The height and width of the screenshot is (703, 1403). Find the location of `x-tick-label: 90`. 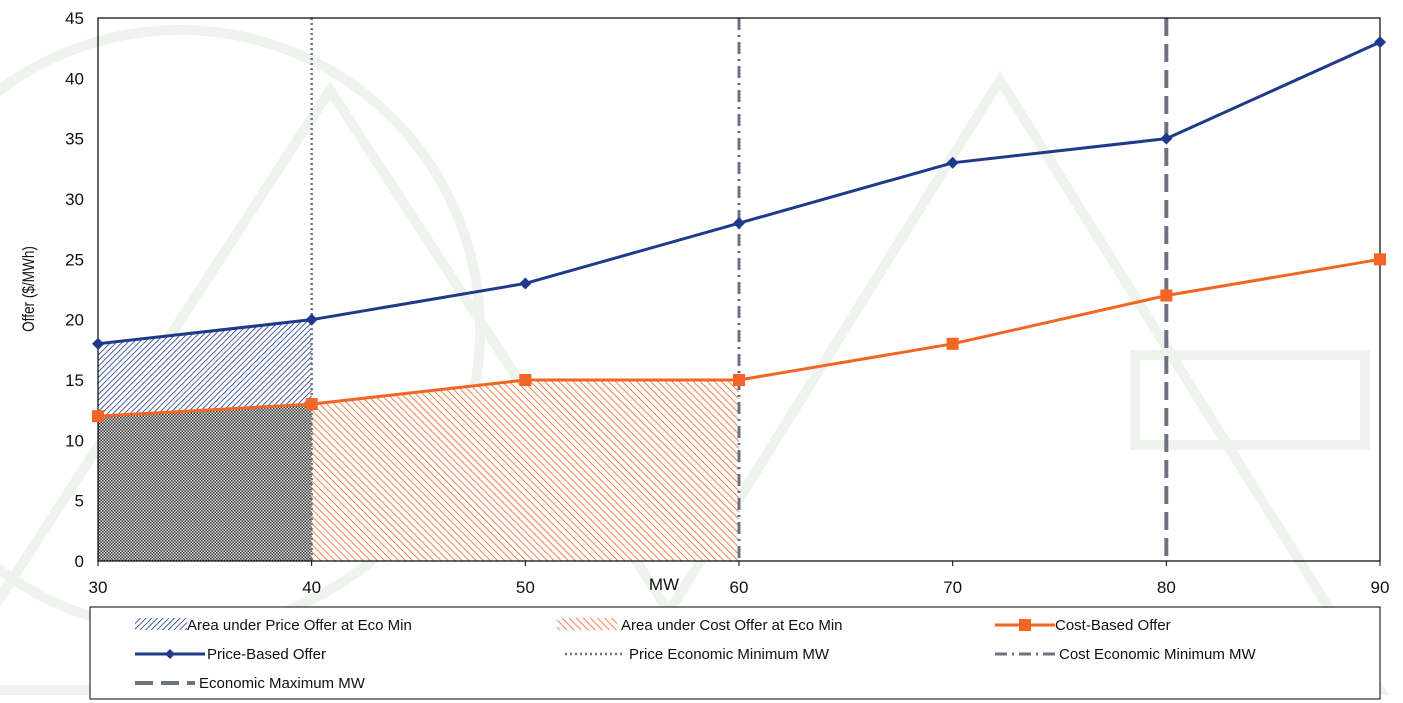

x-tick-label: 90 is located at coordinates (1380, 587).